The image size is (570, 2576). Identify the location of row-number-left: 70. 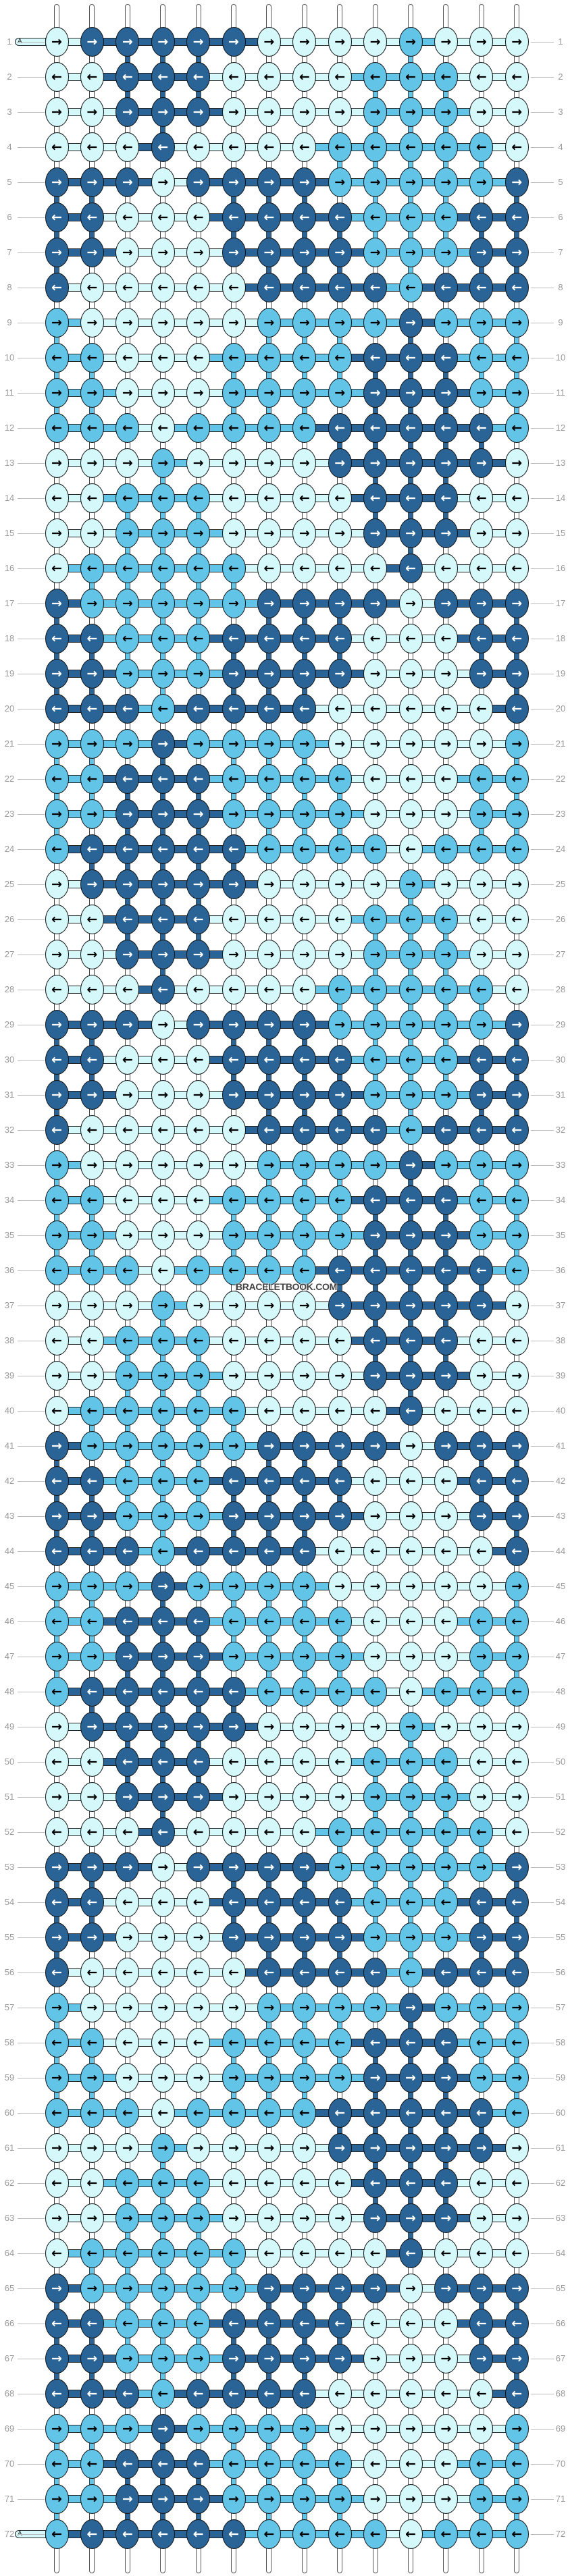
(9, 2464).